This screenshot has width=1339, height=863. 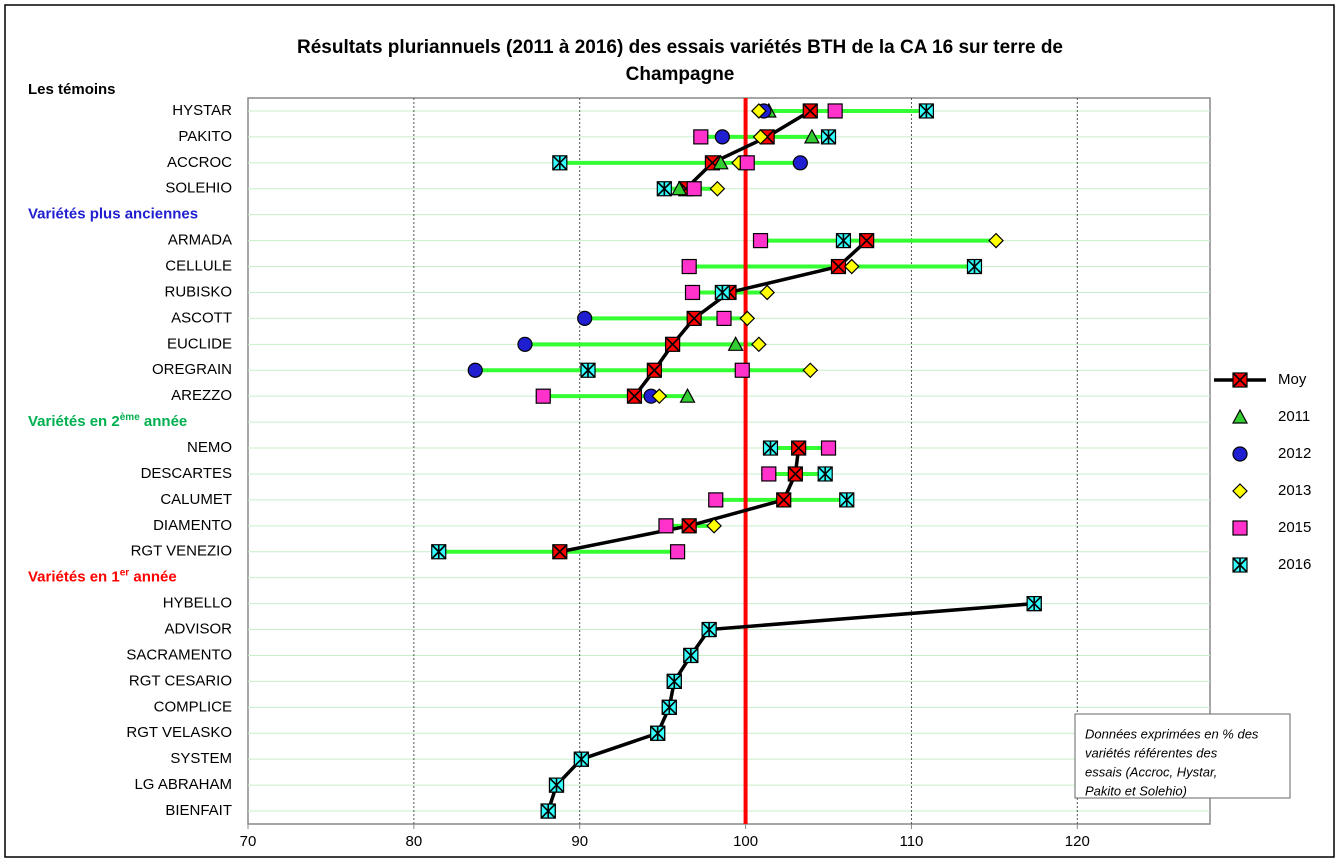 I want to click on y-tick-label: RUBISKO, so click(x=198, y=291).